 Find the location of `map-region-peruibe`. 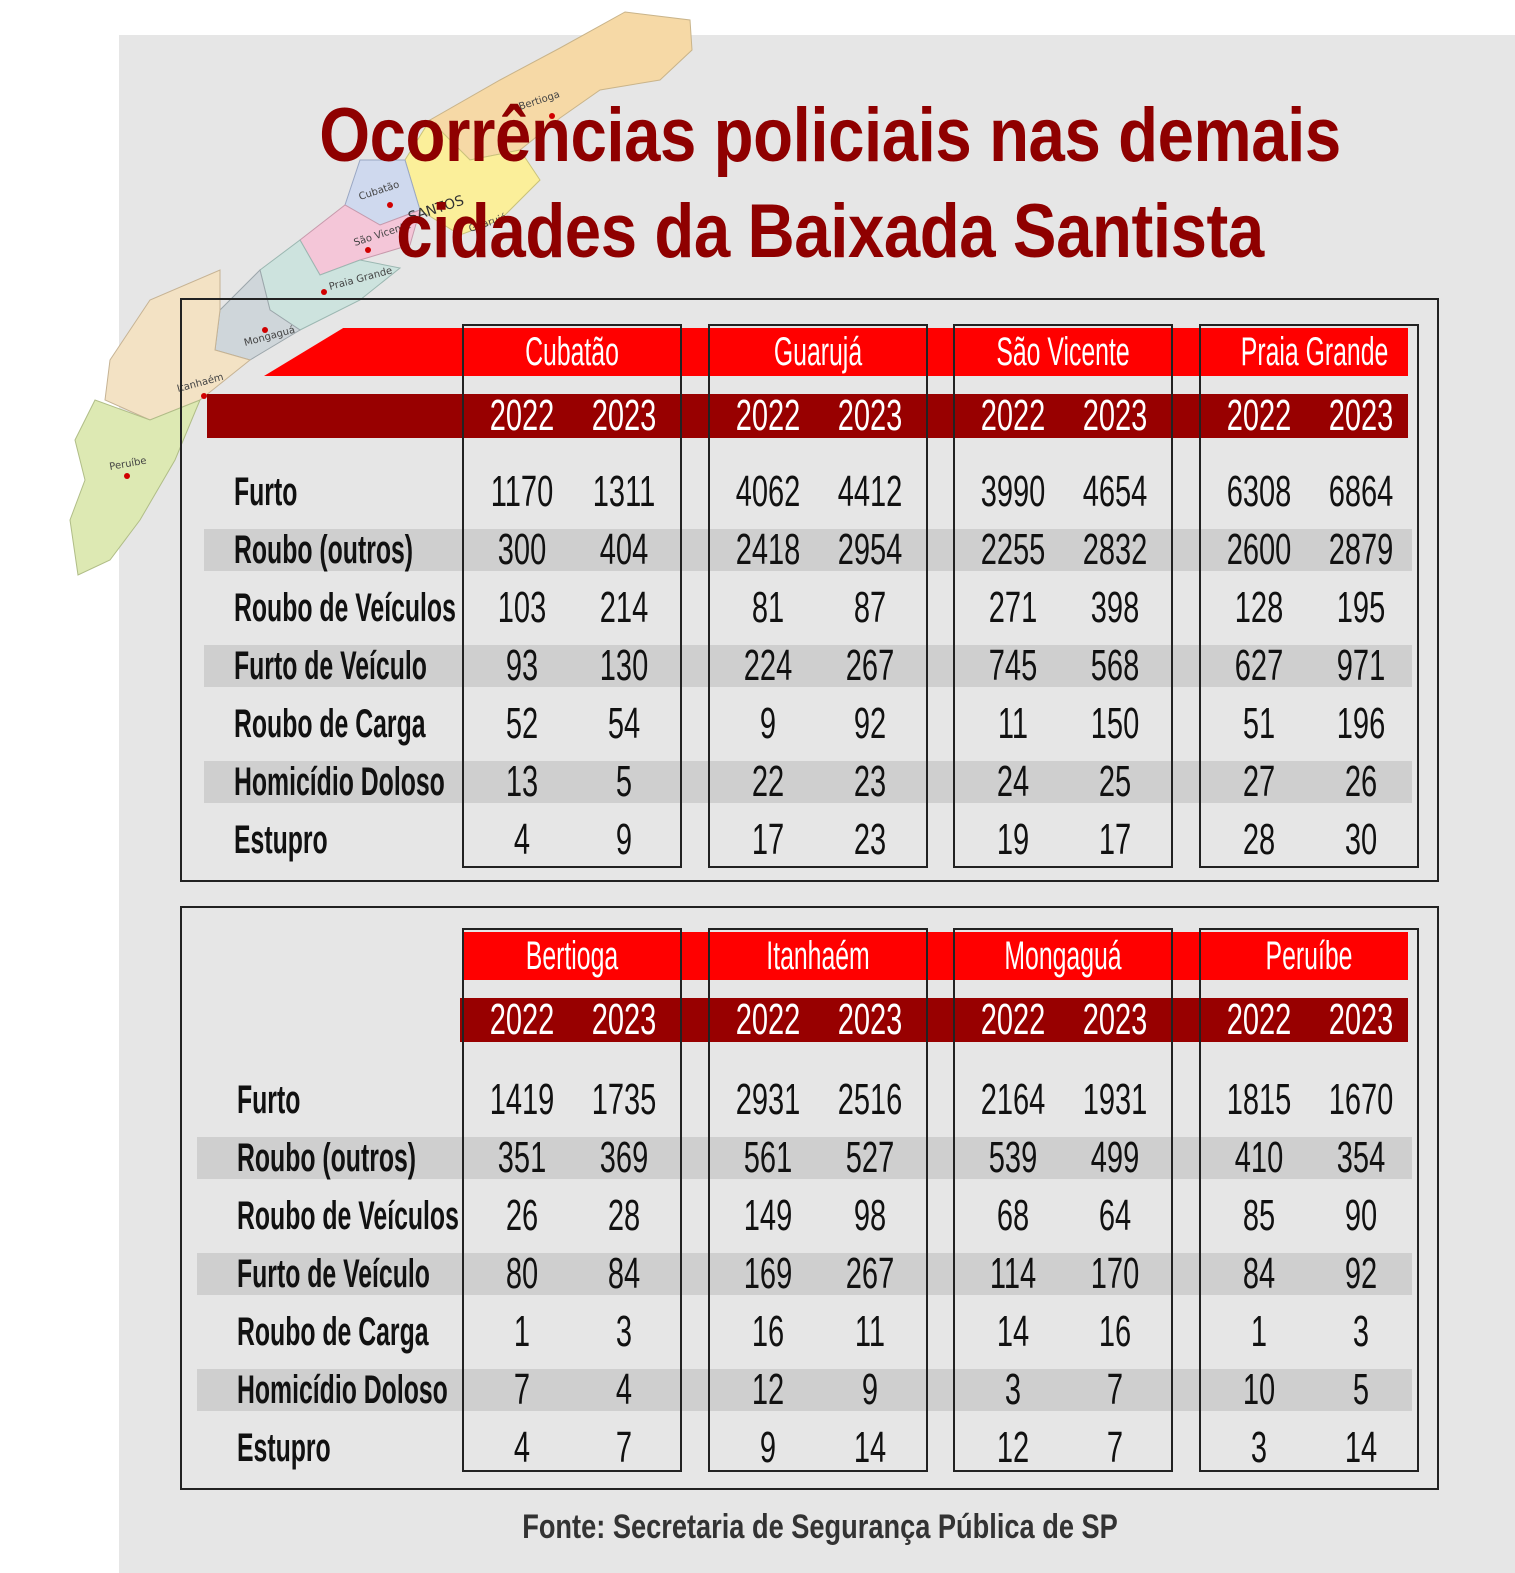

map-region-peruibe is located at coordinates (135, 487).